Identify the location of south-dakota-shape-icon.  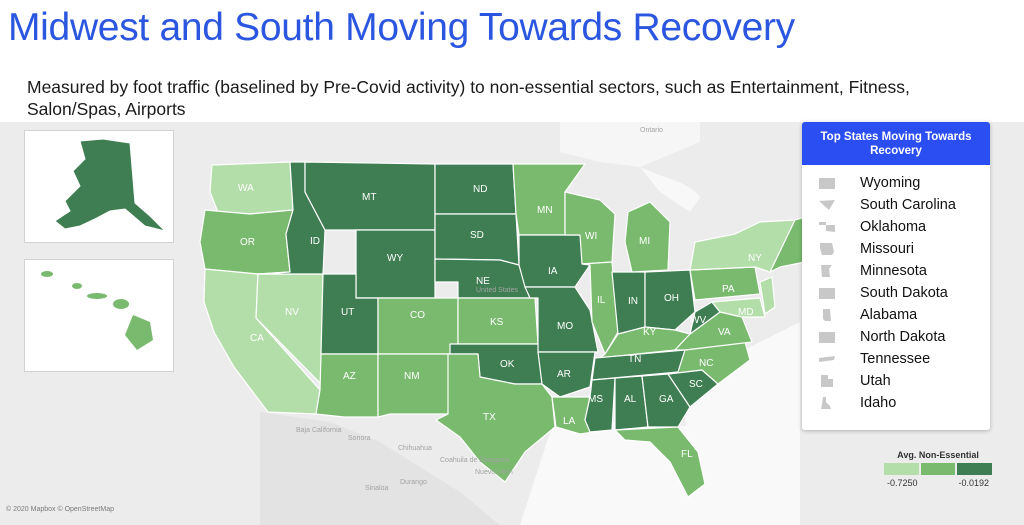
(827, 293).